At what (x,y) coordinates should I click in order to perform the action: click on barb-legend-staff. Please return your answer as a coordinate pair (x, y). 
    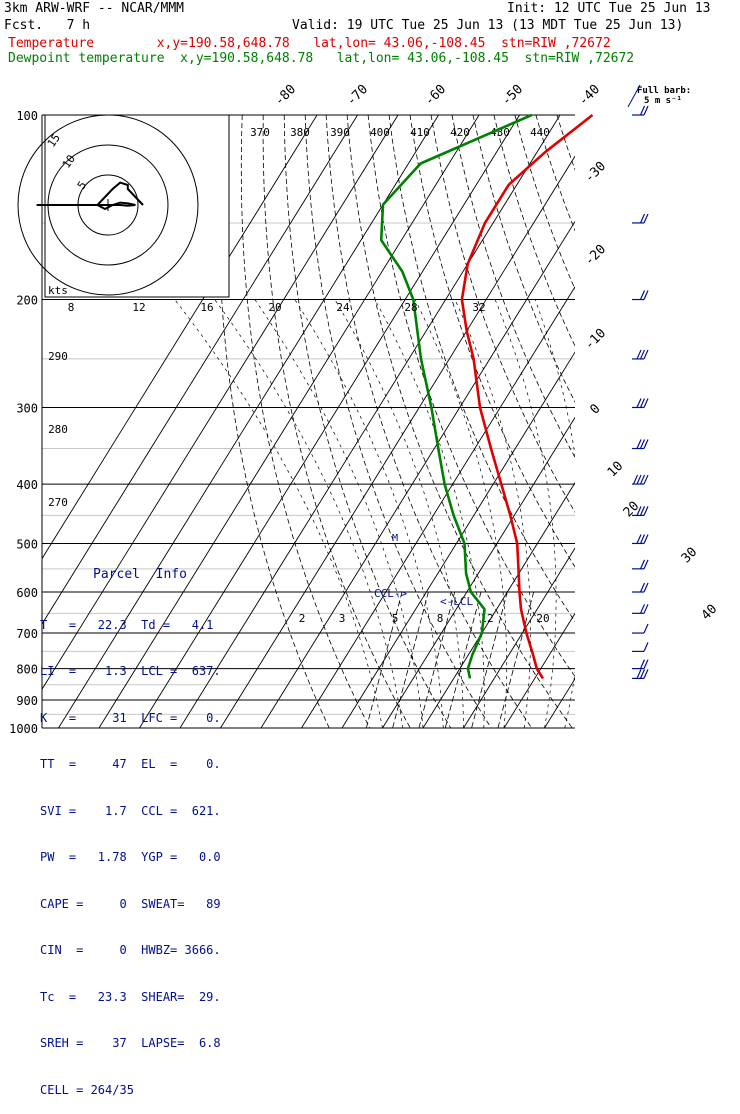
    Looking at the image, I should click on (634, 96).